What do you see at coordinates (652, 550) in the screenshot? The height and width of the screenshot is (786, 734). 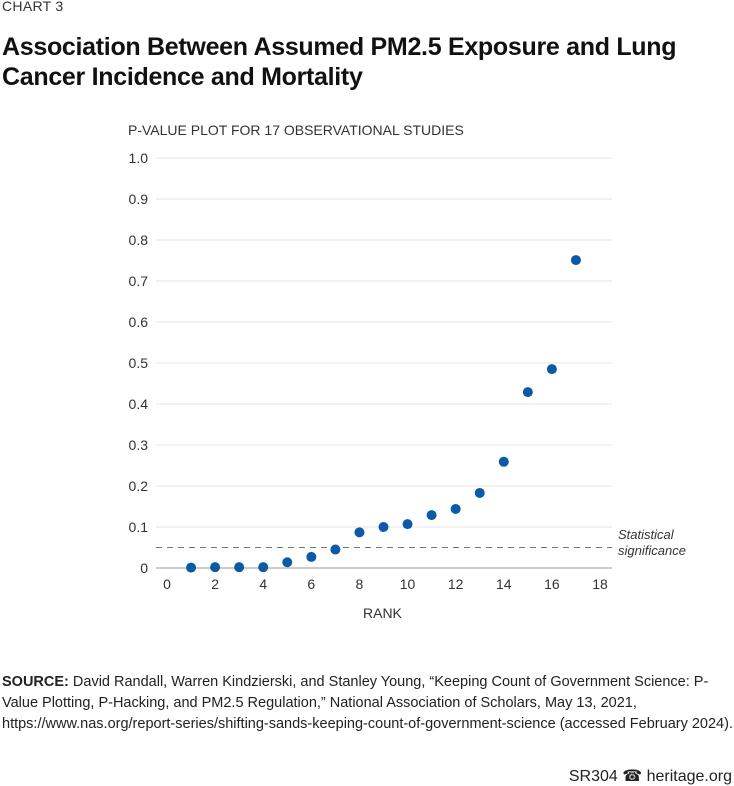 I see `significance-label: significance` at bounding box center [652, 550].